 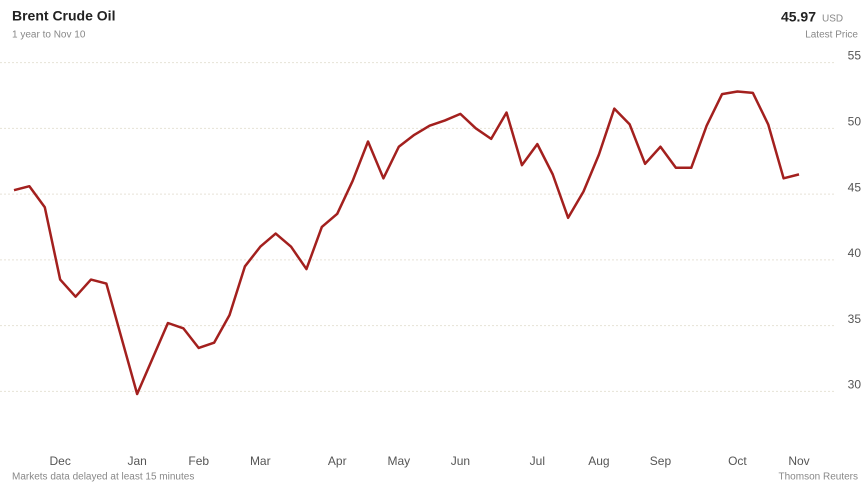 What do you see at coordinates (854, 253) in the screenshot?
I see `y-tick-label: 40` at bounding box center [854, 253].